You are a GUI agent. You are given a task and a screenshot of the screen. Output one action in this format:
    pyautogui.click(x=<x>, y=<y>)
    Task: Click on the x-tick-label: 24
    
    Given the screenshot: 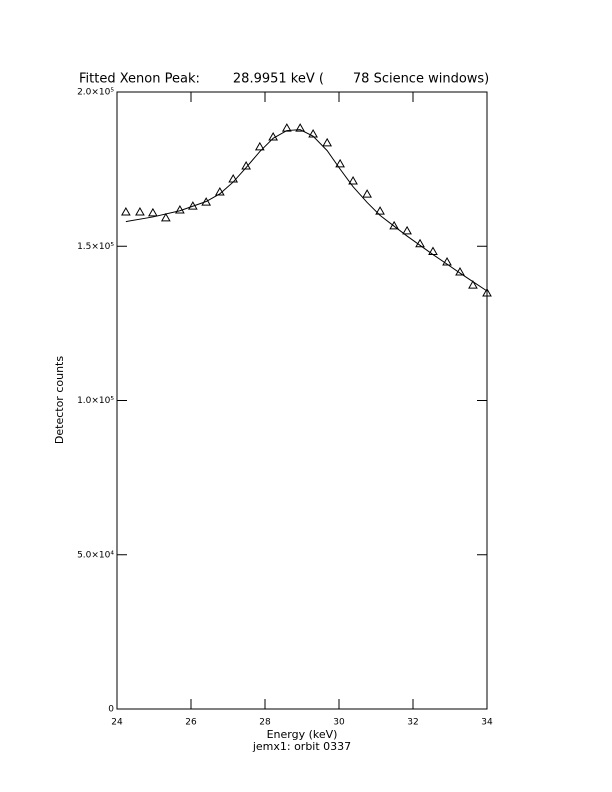 What is the action you would take?
    pyautogui.click(x=117, y=723)
    